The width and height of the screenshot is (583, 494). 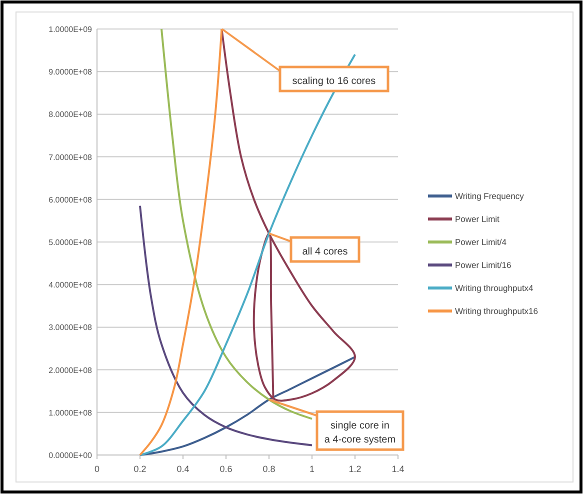 What do you see at coordinates (70, 72) in the screenshot?
I see `y-tick-label: 9.0000E+08` at bounding box center [70, 72].